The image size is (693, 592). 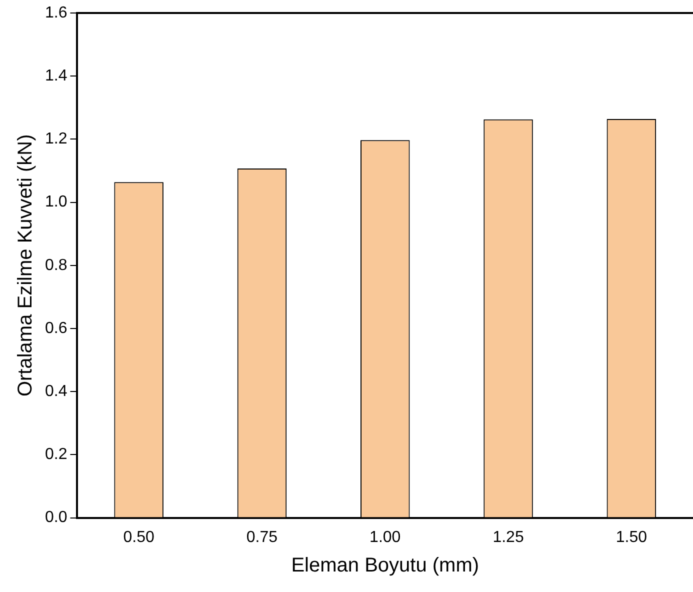 What do you see at coordinates (508, 537) in the screenshot?
I see `x-tick-label: 1.25` at bounding box center [508, 537].